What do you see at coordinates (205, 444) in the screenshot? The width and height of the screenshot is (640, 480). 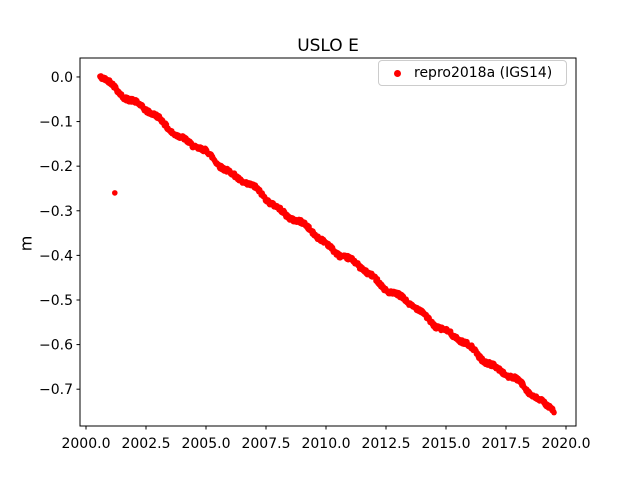 I see `x-tick-label: 2005.0` at bounding box center [205, 444].